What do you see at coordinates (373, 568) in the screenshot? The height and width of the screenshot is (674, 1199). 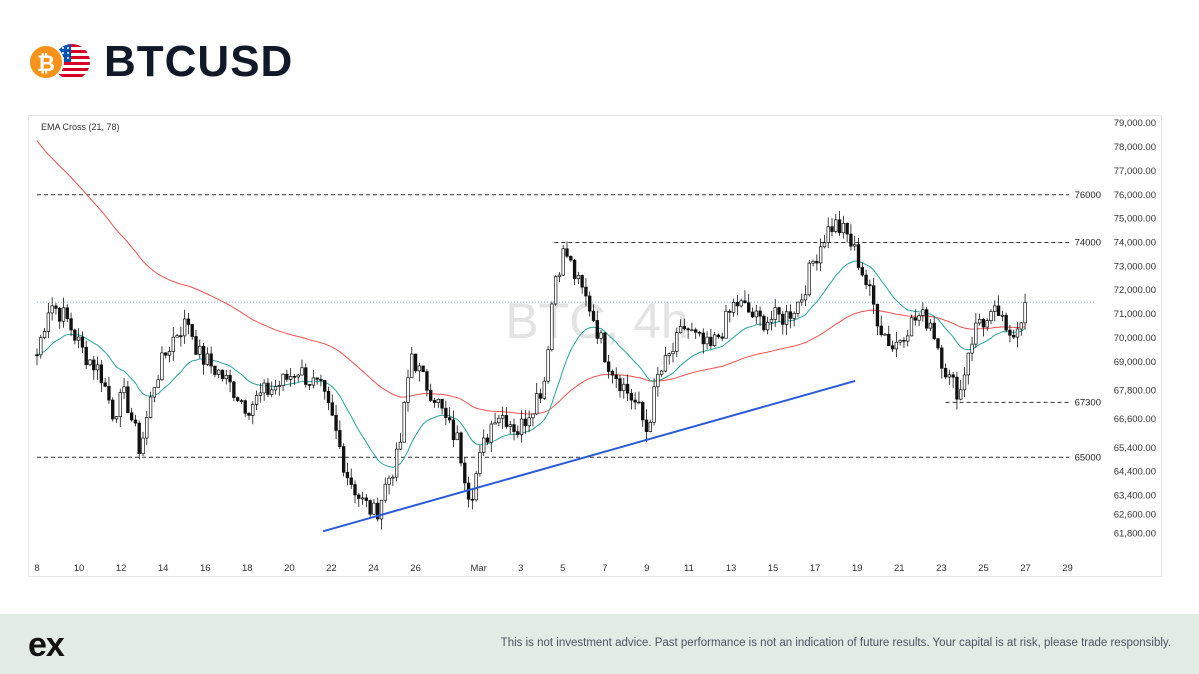 I see `x-tick-label: 24` at bounding box center [373, 568].